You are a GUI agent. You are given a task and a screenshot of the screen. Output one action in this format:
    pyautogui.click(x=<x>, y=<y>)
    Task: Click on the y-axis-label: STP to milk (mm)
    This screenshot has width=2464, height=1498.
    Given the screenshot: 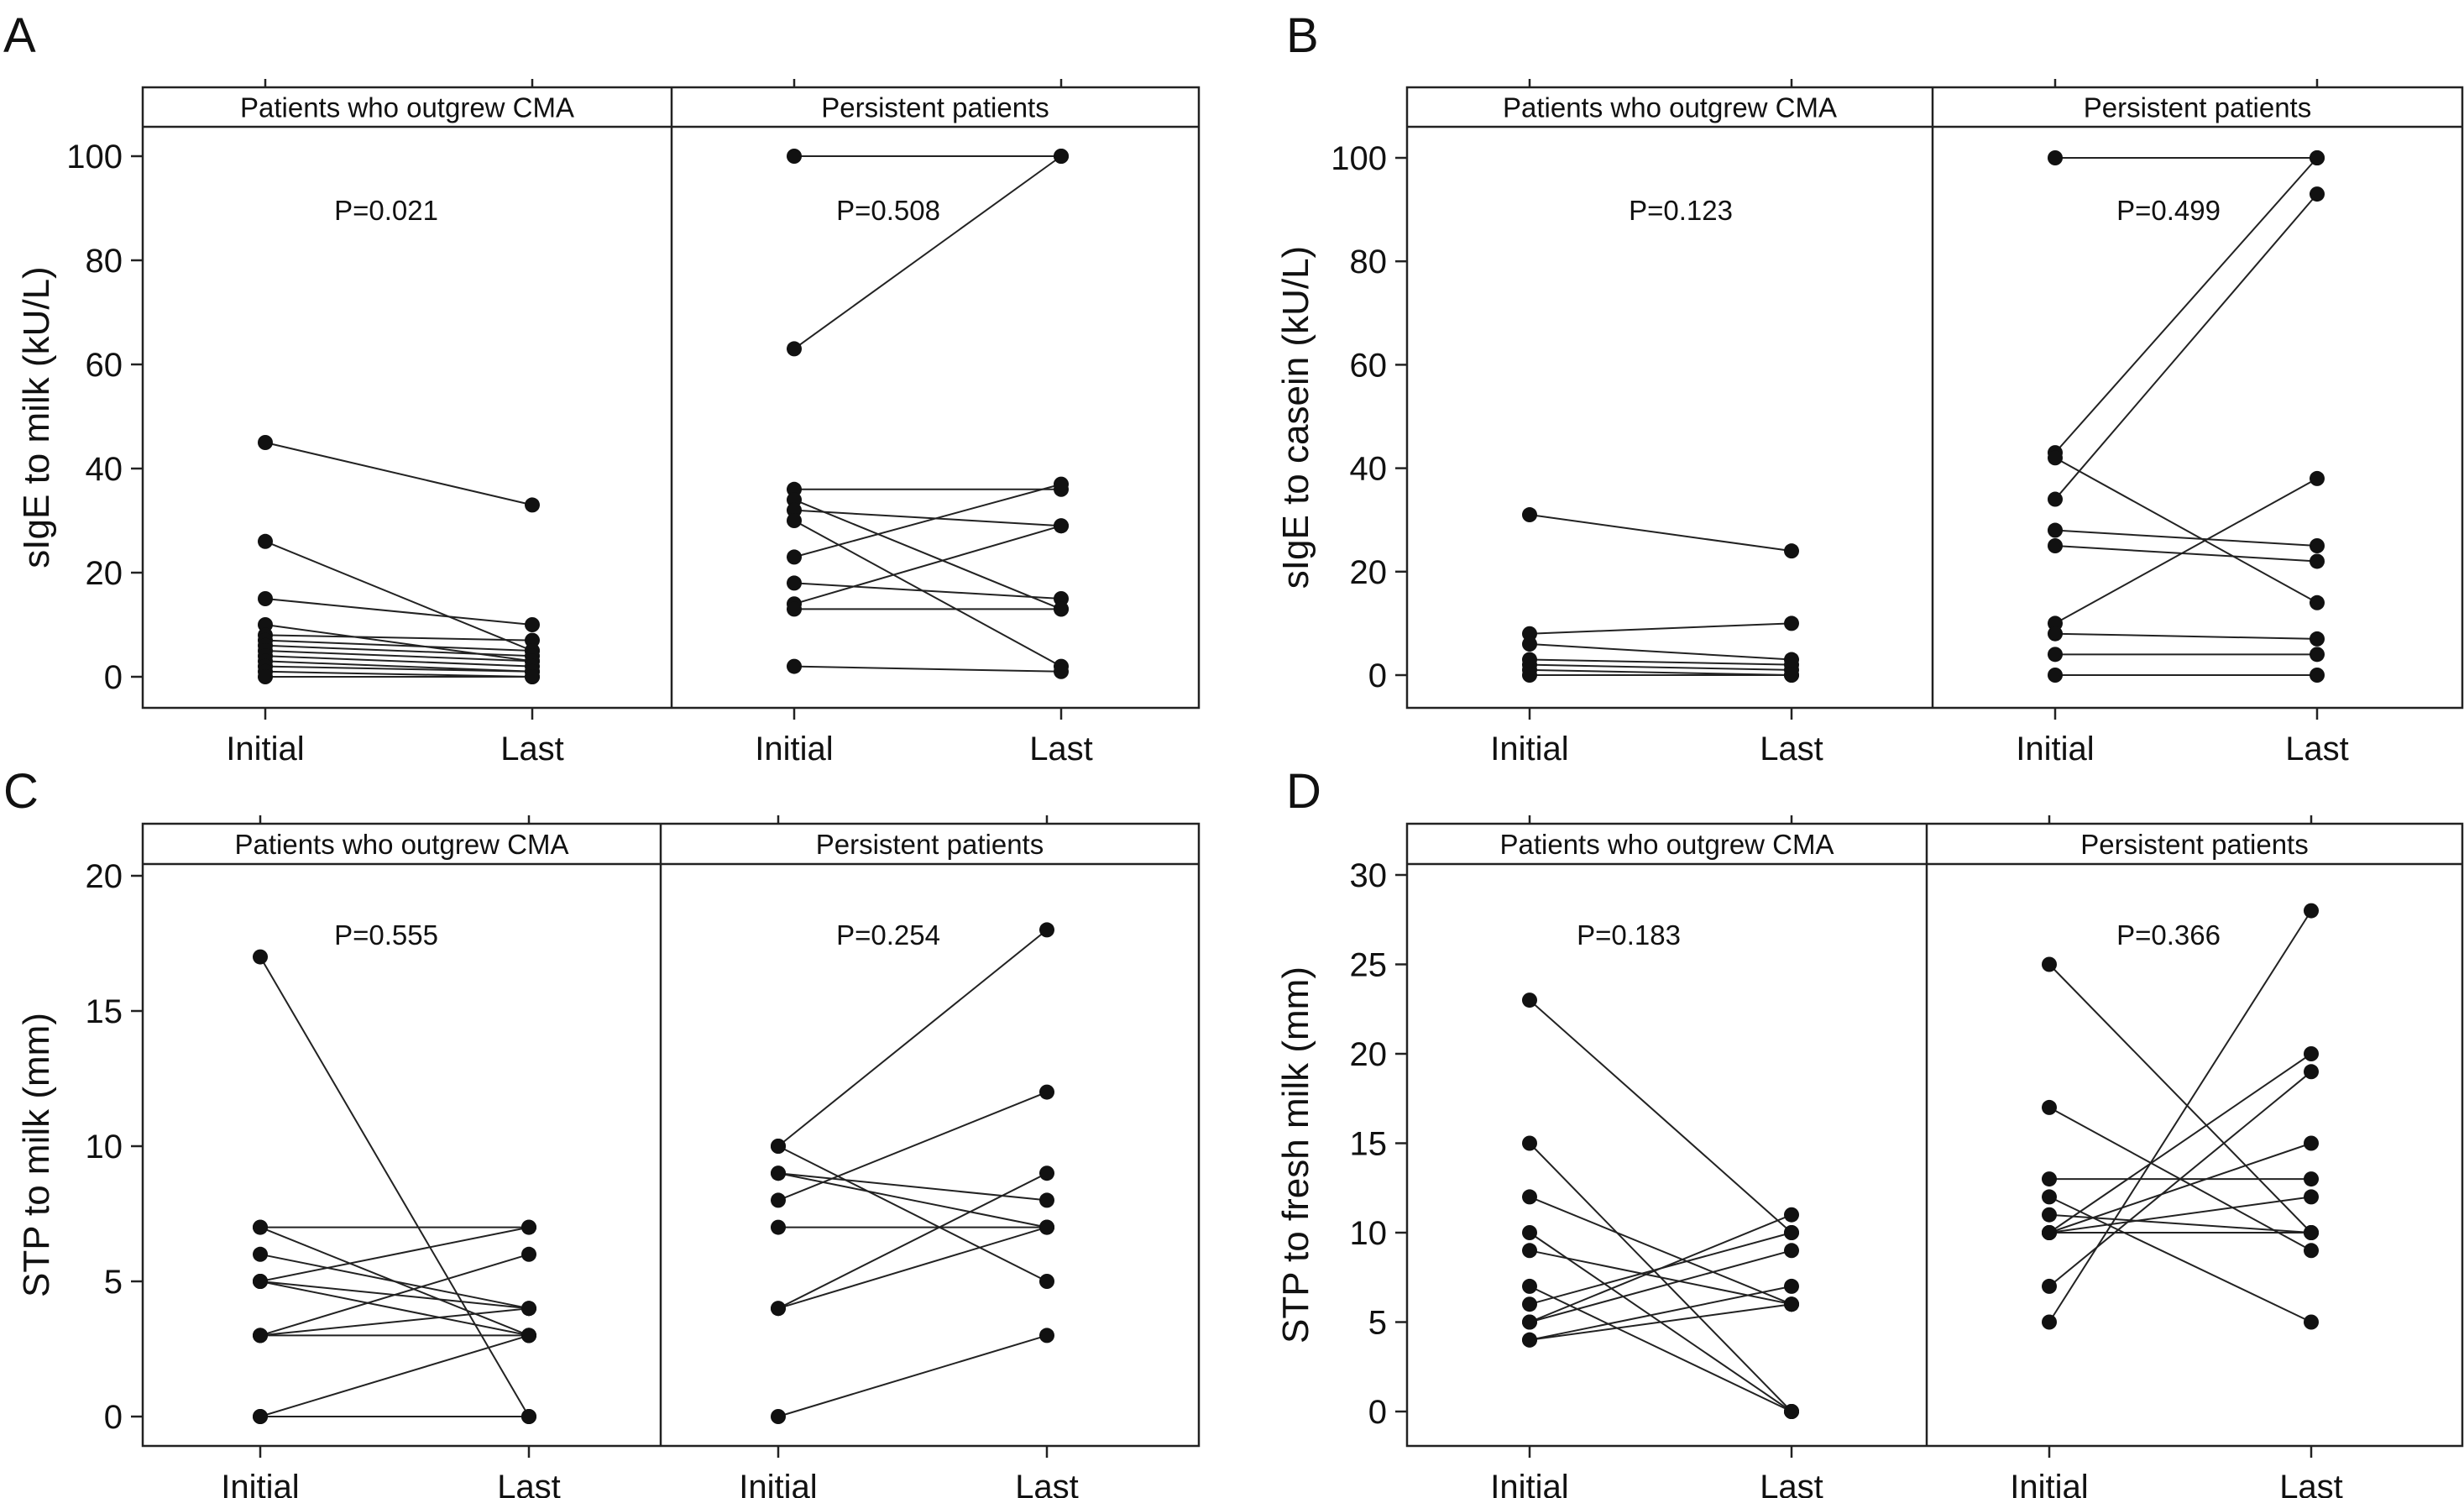 What is the action you would take?
    pyautogui.click(x=36, y=1155)
    